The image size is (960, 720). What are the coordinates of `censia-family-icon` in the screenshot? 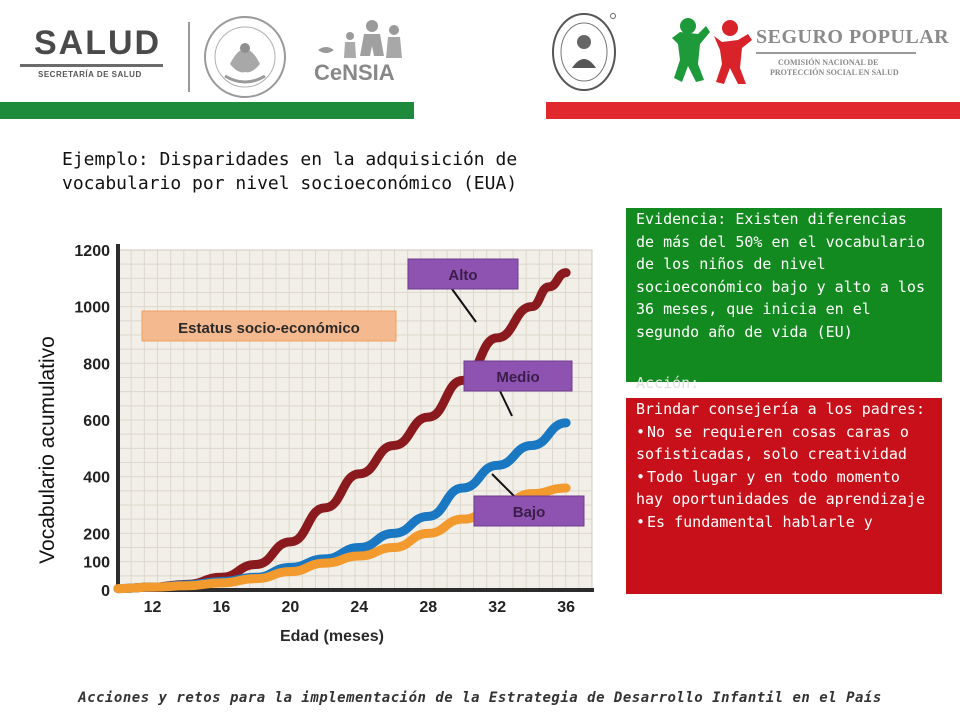 It's located at (360, 39).